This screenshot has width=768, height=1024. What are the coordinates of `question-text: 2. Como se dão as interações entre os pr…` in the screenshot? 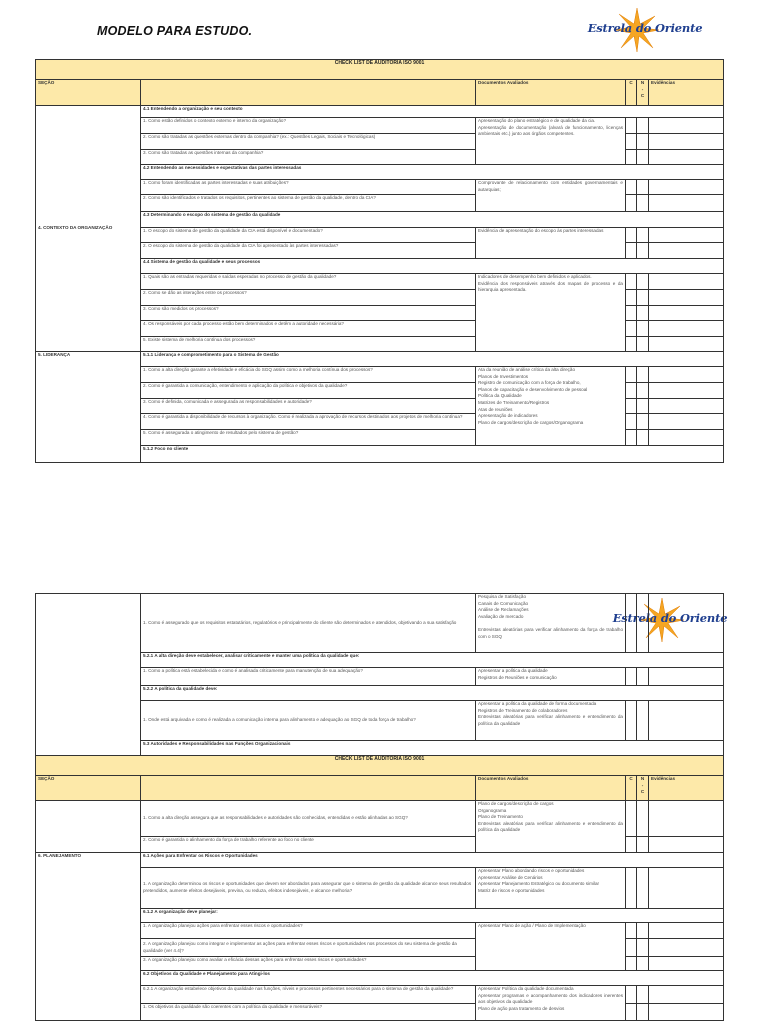 It's located at (308, 297).